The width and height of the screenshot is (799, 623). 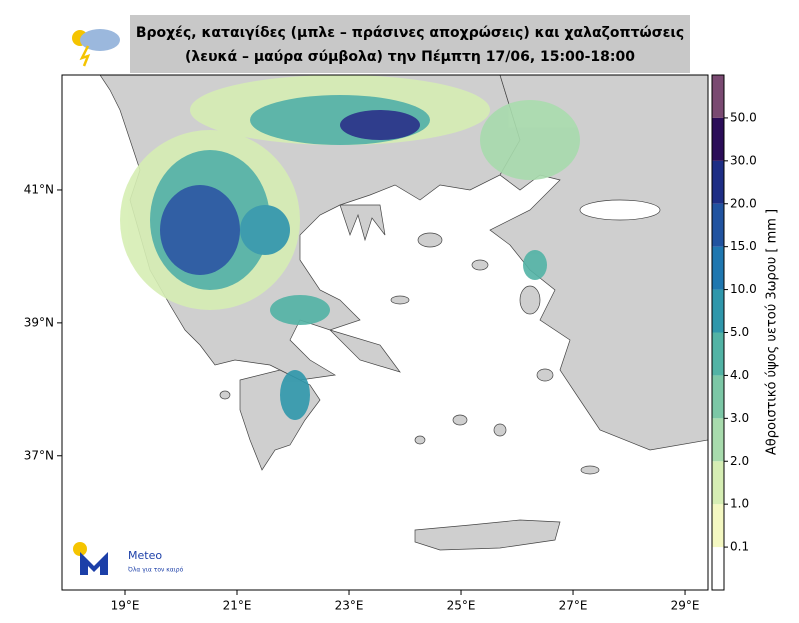 What do you see at coordinates (739, 461) in the screenshot?
I see `colorbar-tick-label: 2.0` at bounding box center [739, 461].